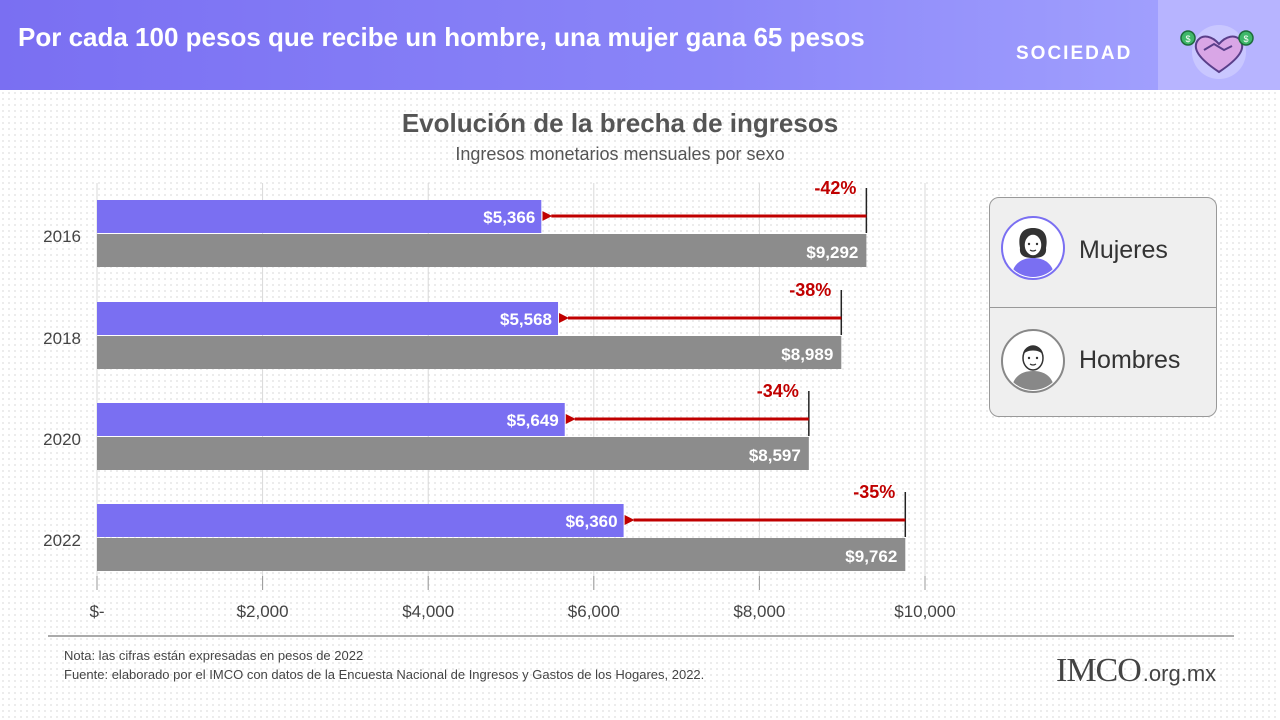 The height and width of the screenshot is (720, 1280). Describe the element at coordinates (1217, 52) in the screenshot. I see `handshake-money-heart-icon: $ $` at that location.